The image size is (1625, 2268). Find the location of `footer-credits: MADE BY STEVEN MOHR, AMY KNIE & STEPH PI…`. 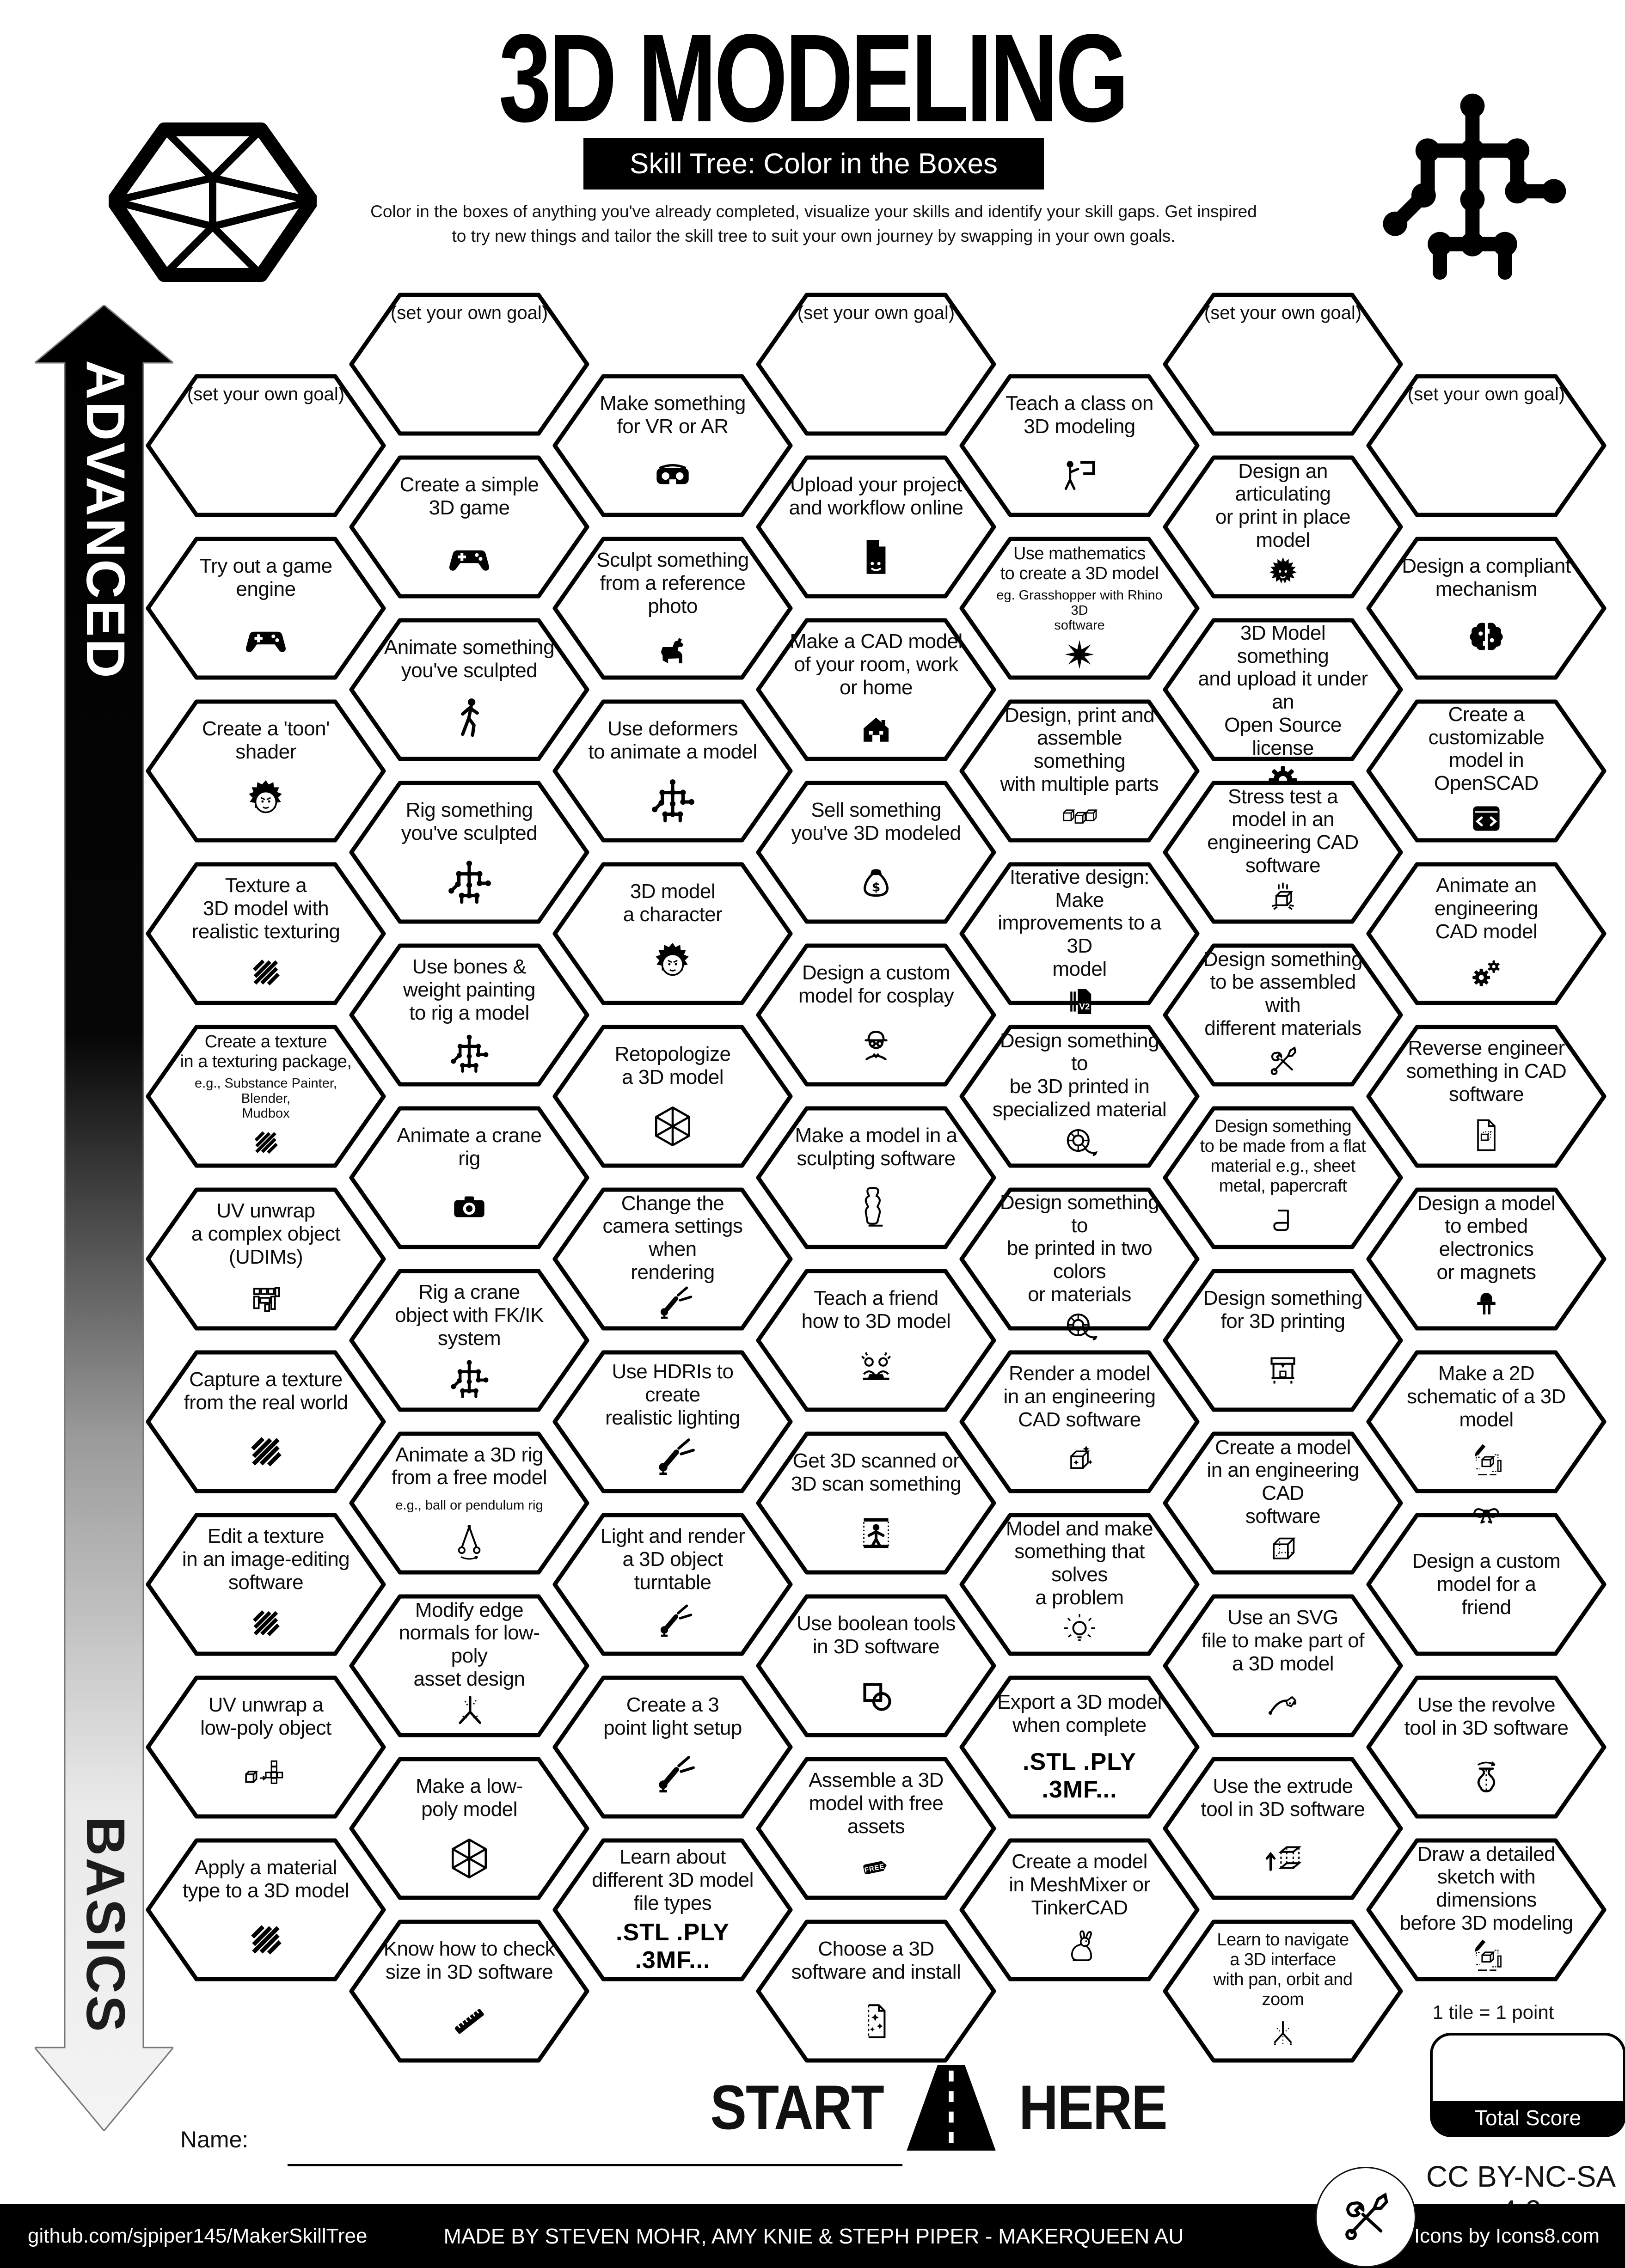

footer-credits: MADE BY STEVEN MOHR, AMY KNIE & STEPH PI… is located at coordinates (813, 2236).